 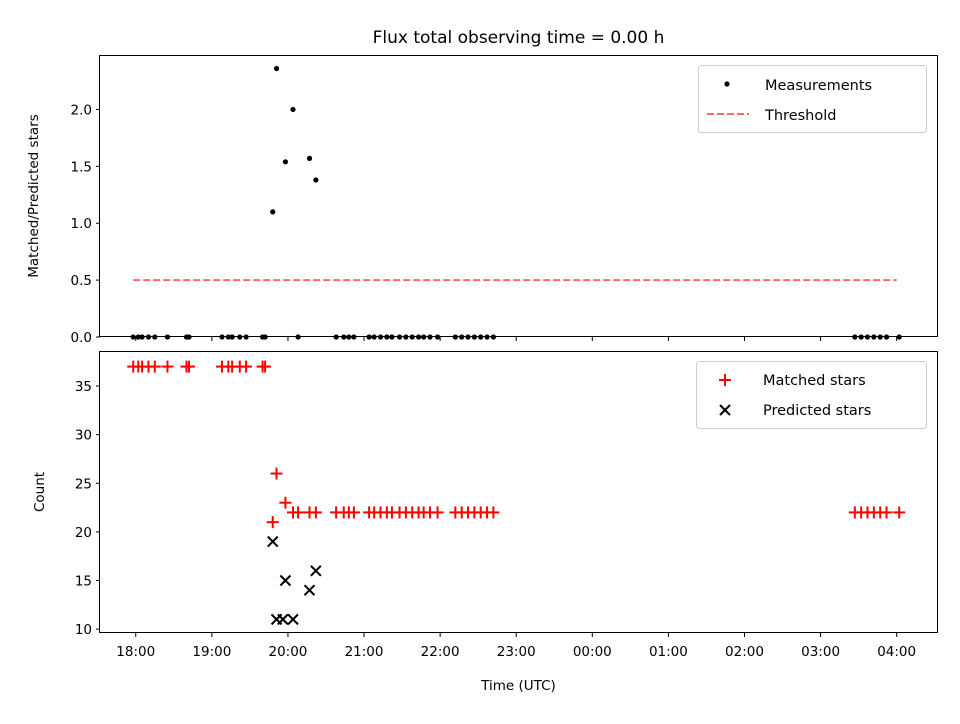 I want to click on bottom-legend-box, so click(x=811, y=395).